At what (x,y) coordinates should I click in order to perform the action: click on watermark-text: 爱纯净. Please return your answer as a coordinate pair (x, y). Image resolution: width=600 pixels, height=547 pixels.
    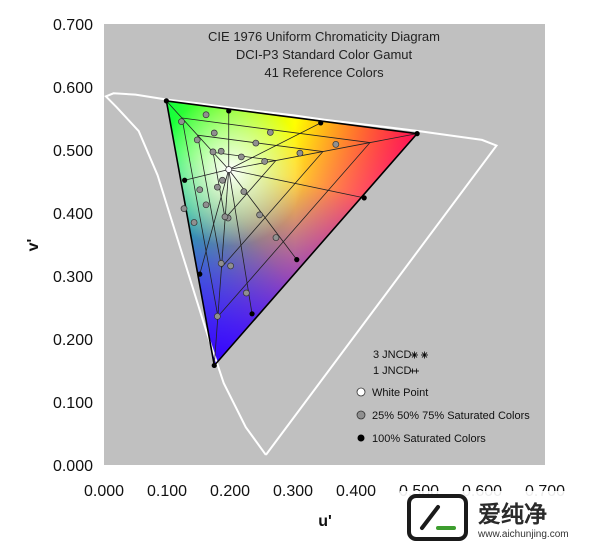
    Looking at the image, I should click on (512, 514).